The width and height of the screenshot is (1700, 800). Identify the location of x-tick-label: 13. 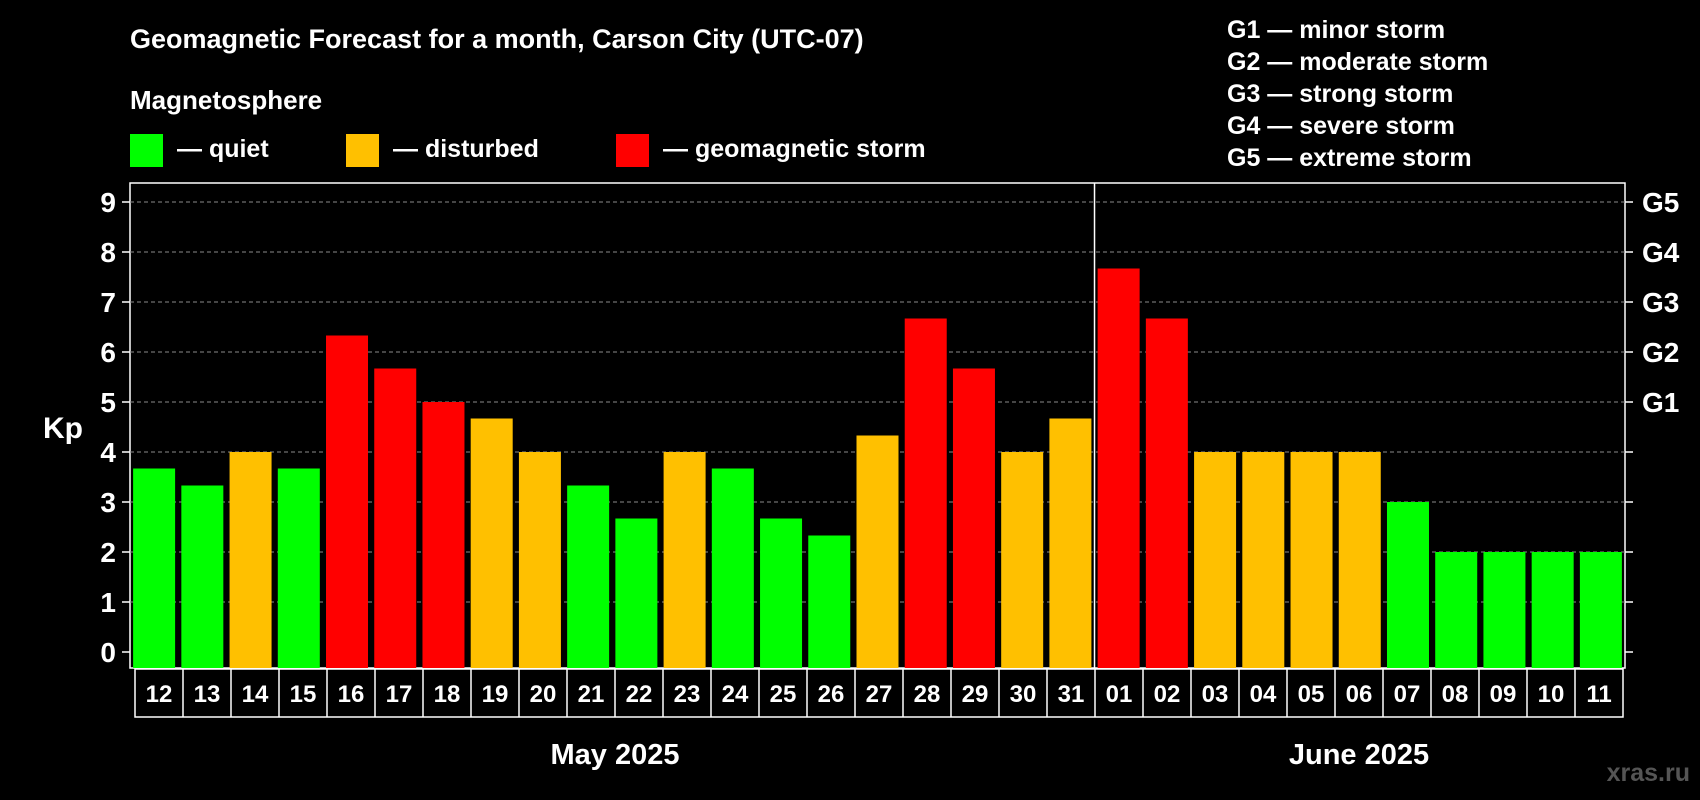
(207, 694).